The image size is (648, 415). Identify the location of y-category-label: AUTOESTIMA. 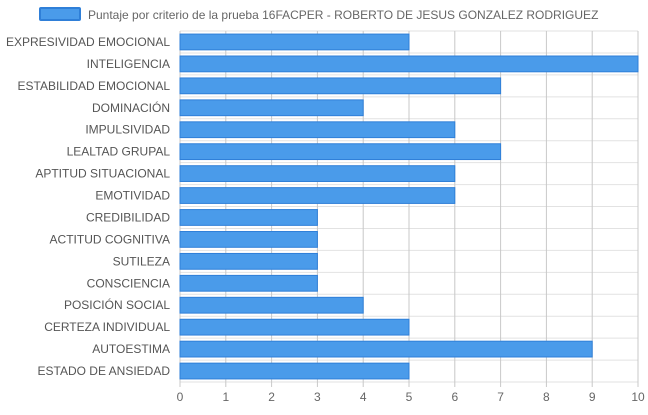
(131, 349).